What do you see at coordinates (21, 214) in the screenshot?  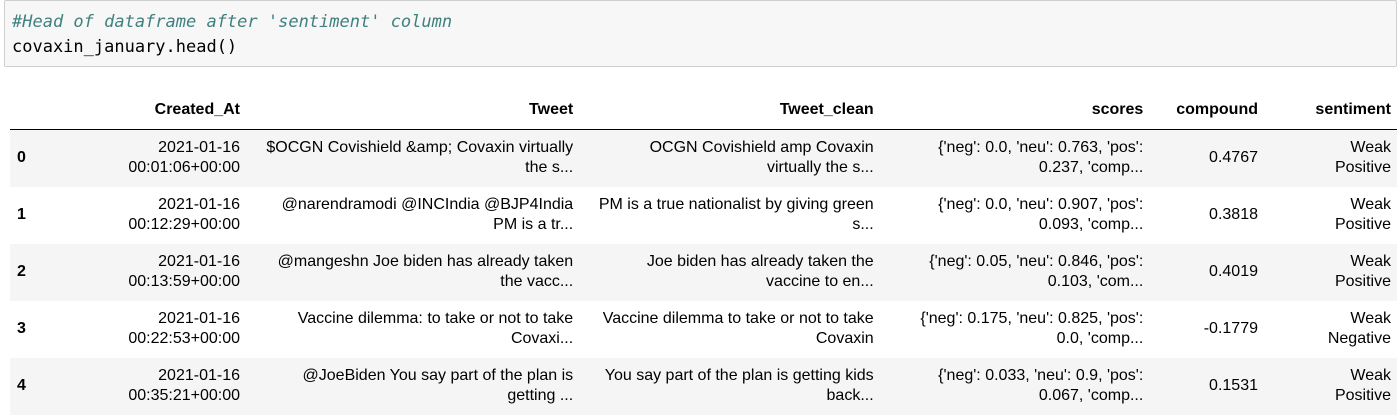 I see `row-index: 1` at bounding box center [21, 214].